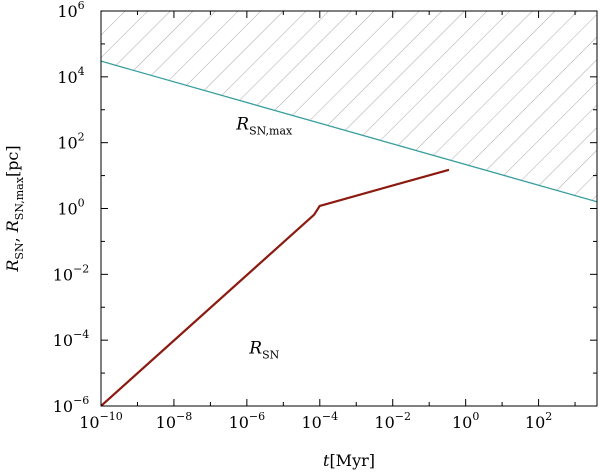 The image size is (600, 473). What do you see at coordinates (320, 421) in the screenshot?
I see `x-tick-label: 10⁻⁴` at bounding box center [320, 421].